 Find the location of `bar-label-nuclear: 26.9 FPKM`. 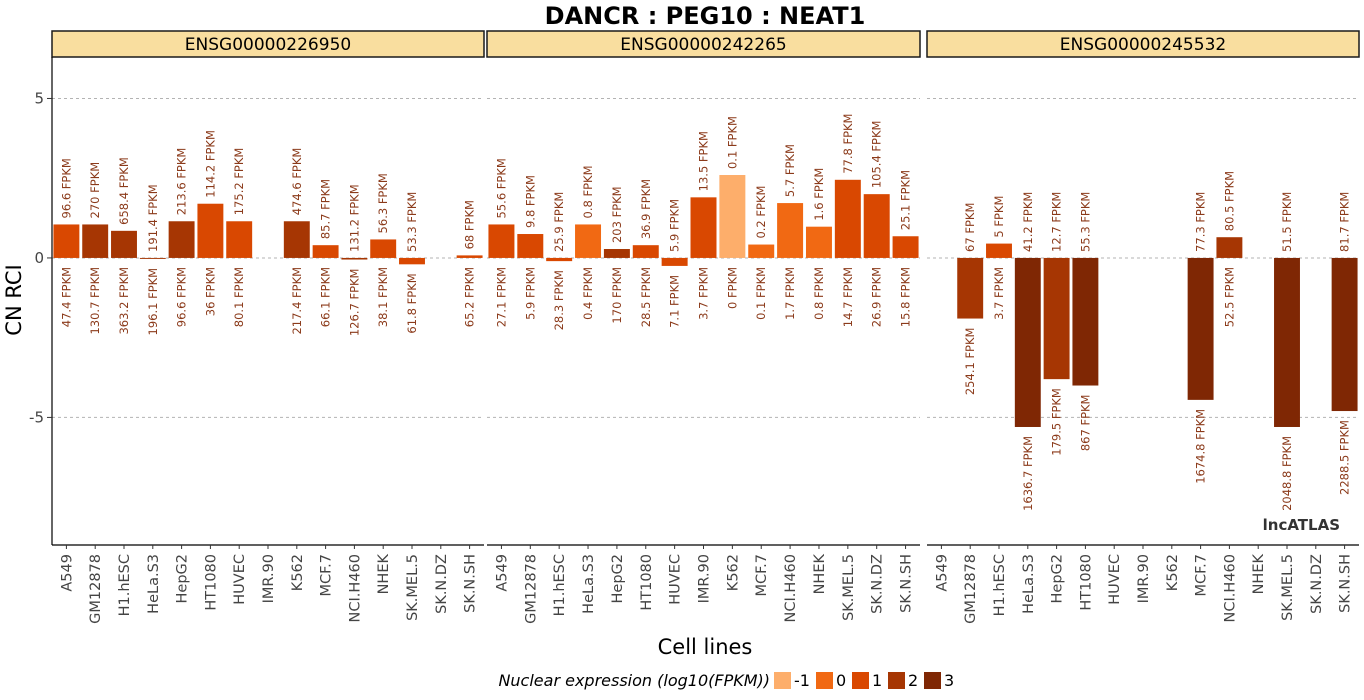

bar-label-nuclear: 26.9 FPKM is located at coordinates (877, 297).